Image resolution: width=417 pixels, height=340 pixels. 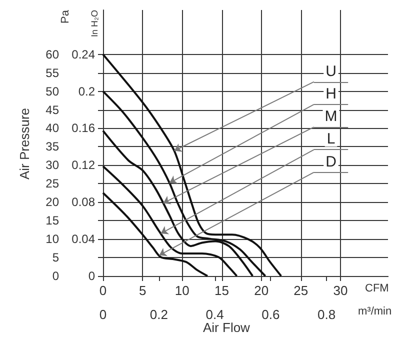 What do you see at coordinates (142, 290) in the screenshot?
I see `x-tick-label: 5` at bounding box center [142, 290].